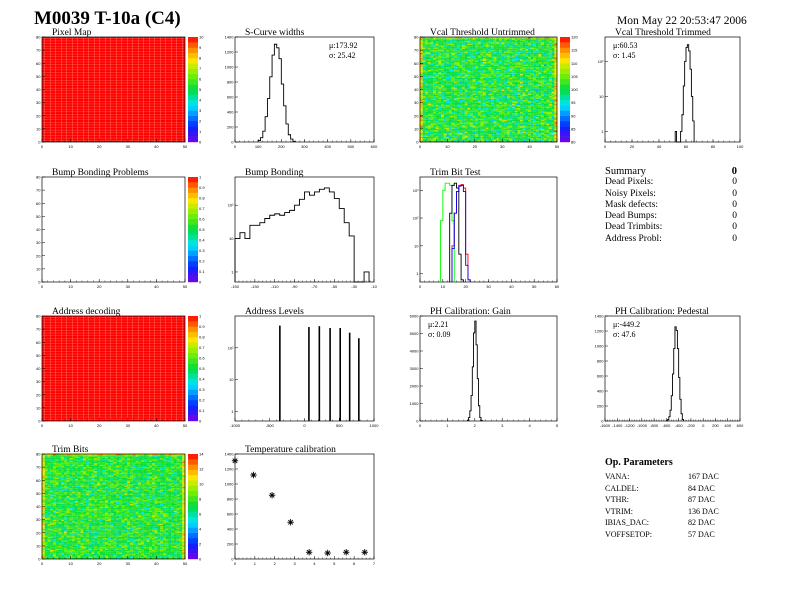 This screenshot has width=792, height=612. What do you see at coordinates (231, 379) in the screenshot?
I see `y-tick-label: 10` at bounding box center [231, 379].